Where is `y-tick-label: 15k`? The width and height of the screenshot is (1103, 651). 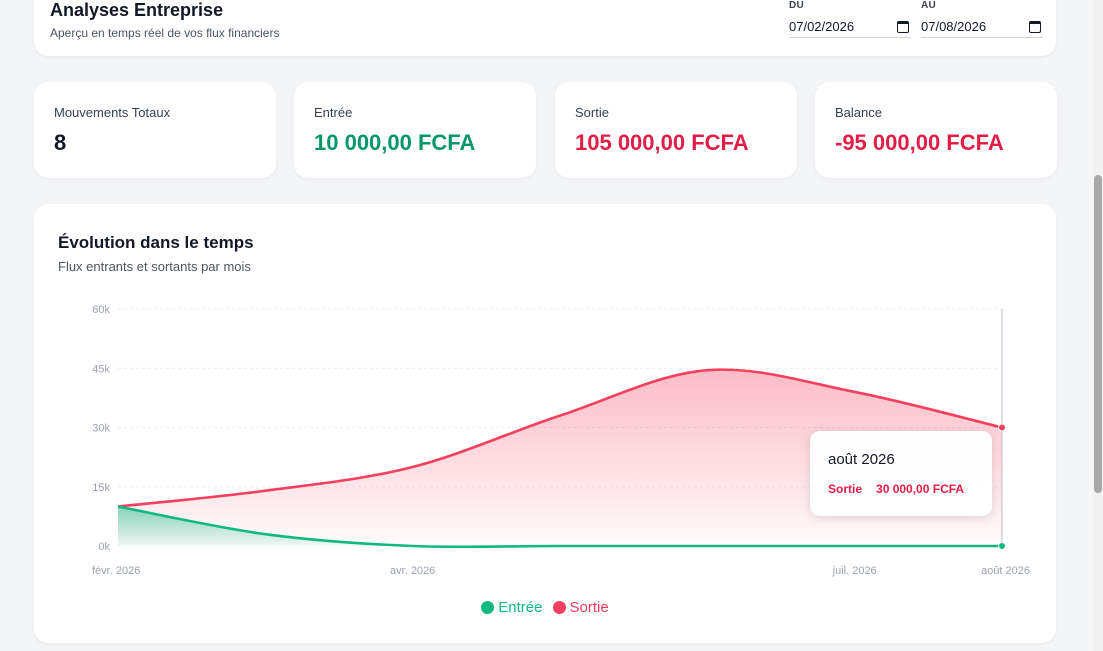 y-tick-label: 15k is located at coordinates (101, 488).